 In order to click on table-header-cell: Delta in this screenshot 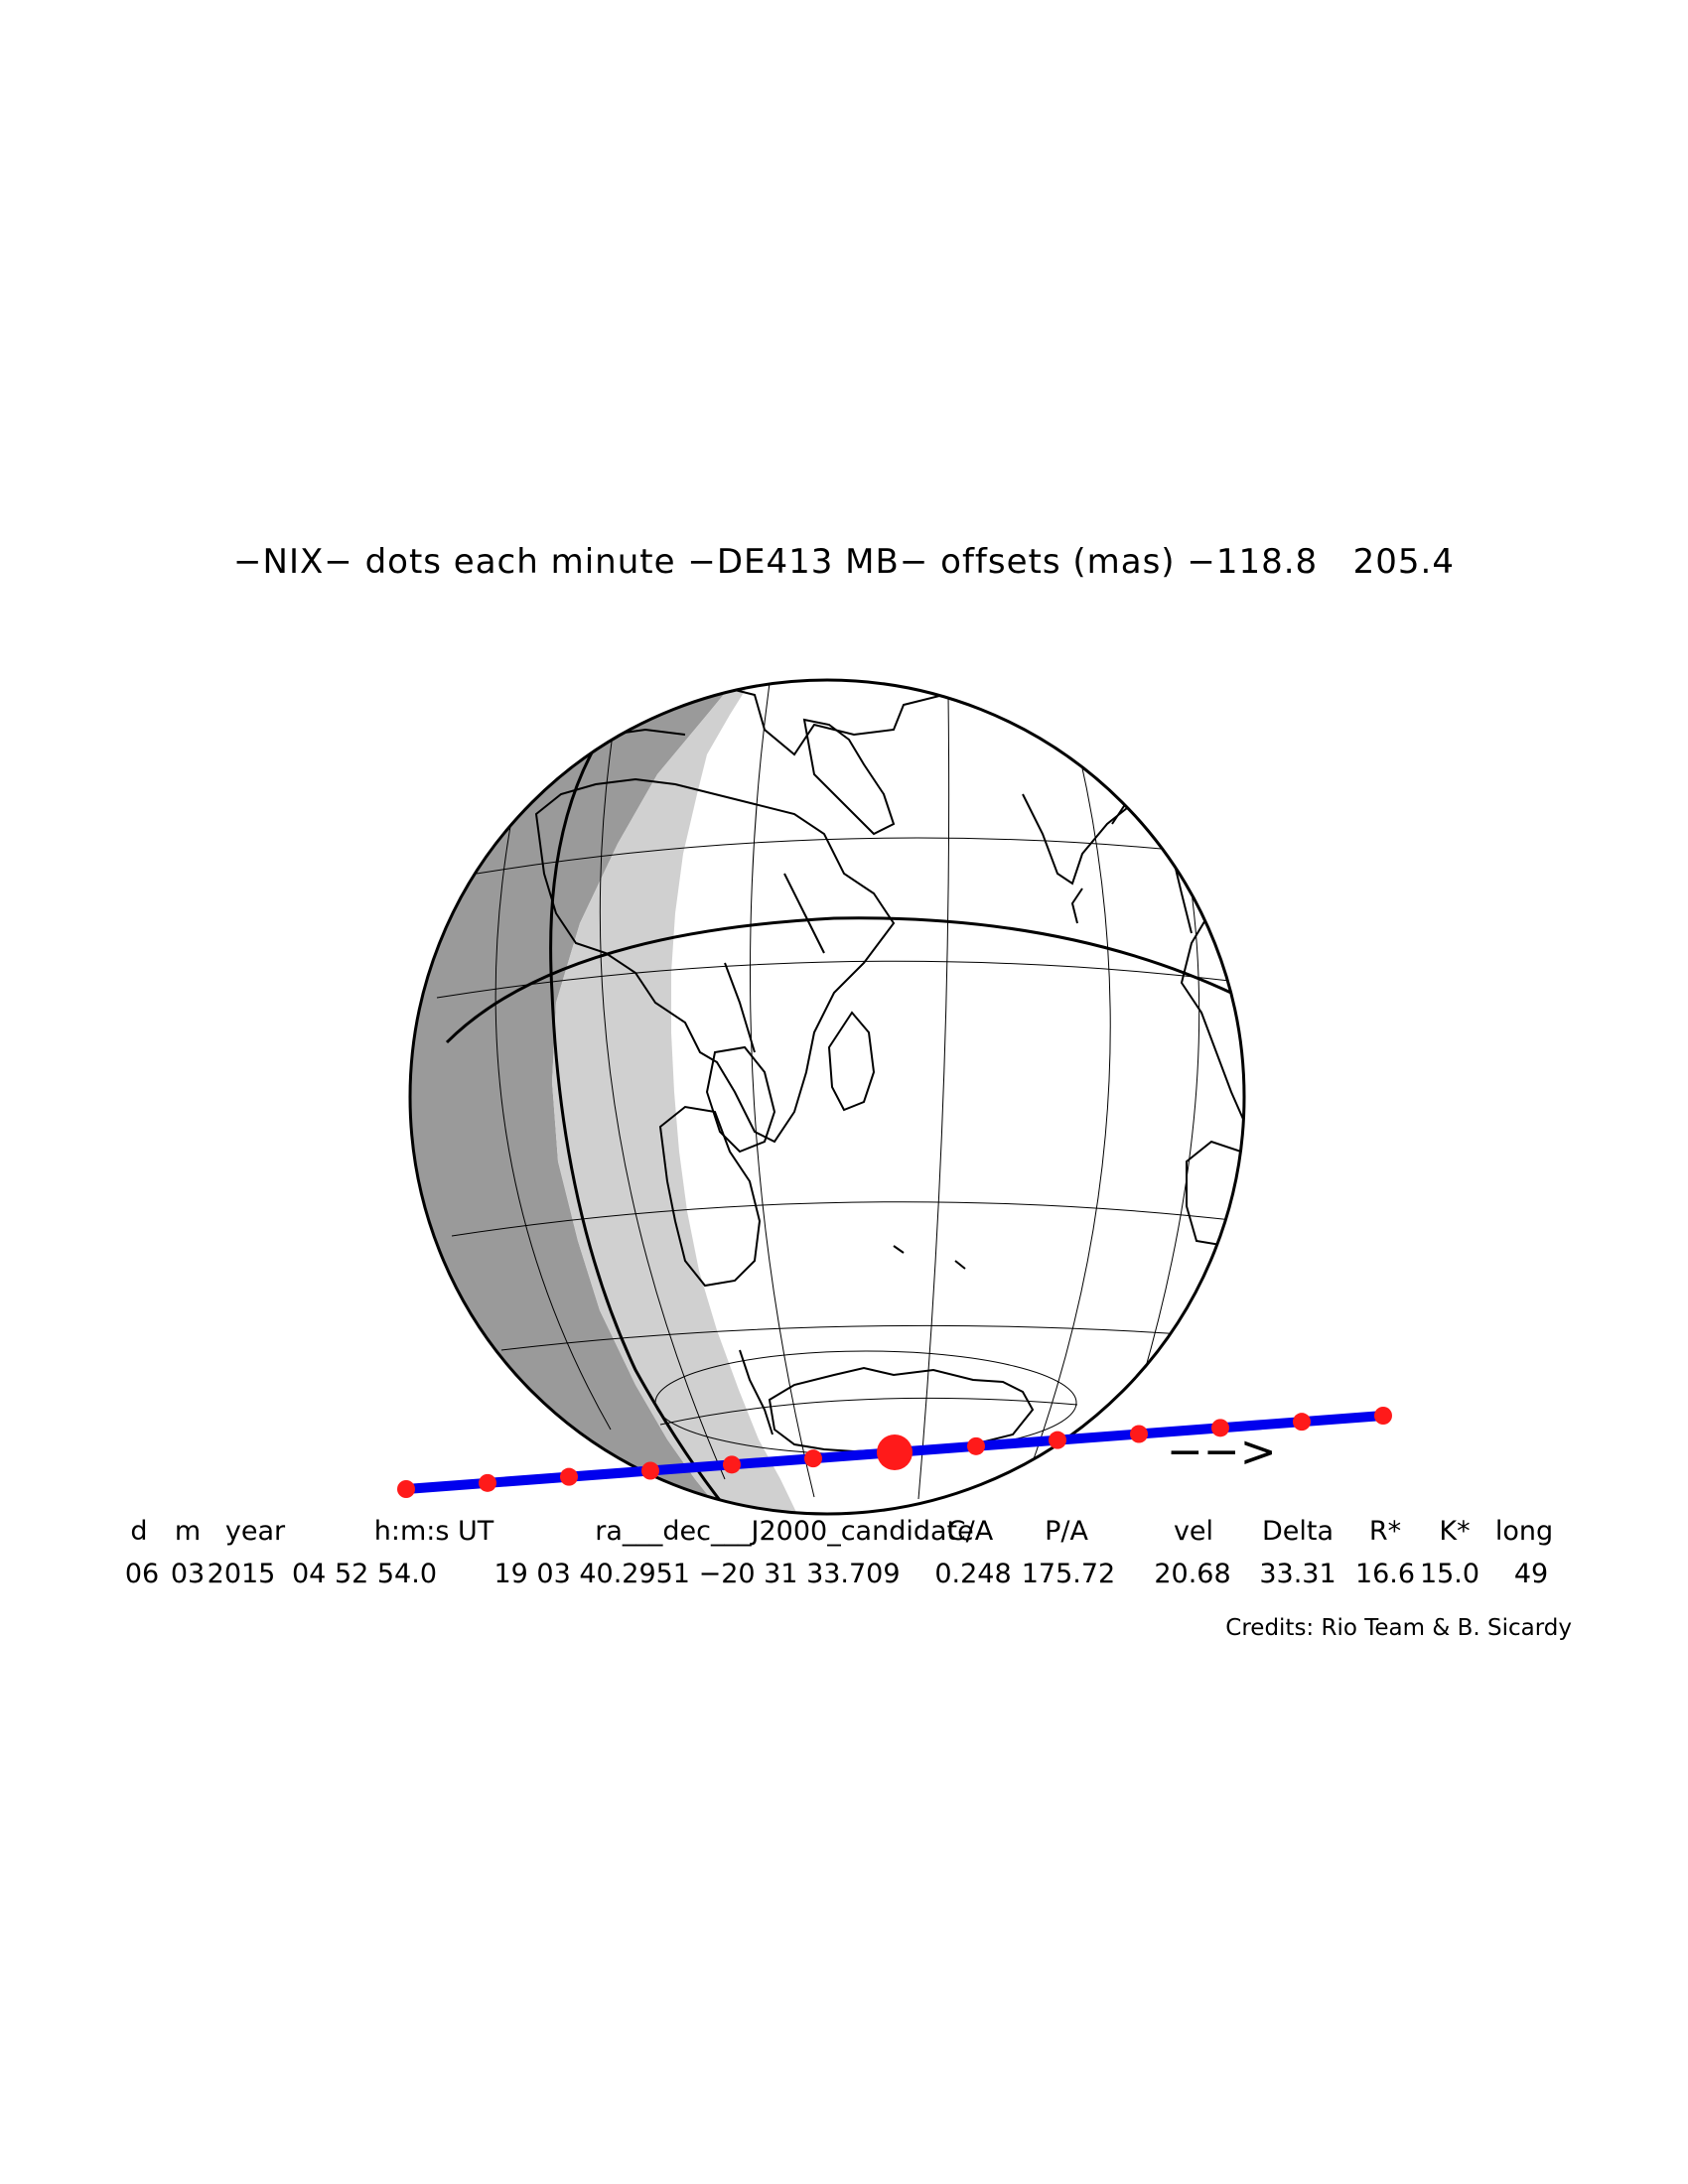, I will do `click(1298, 1531)`.